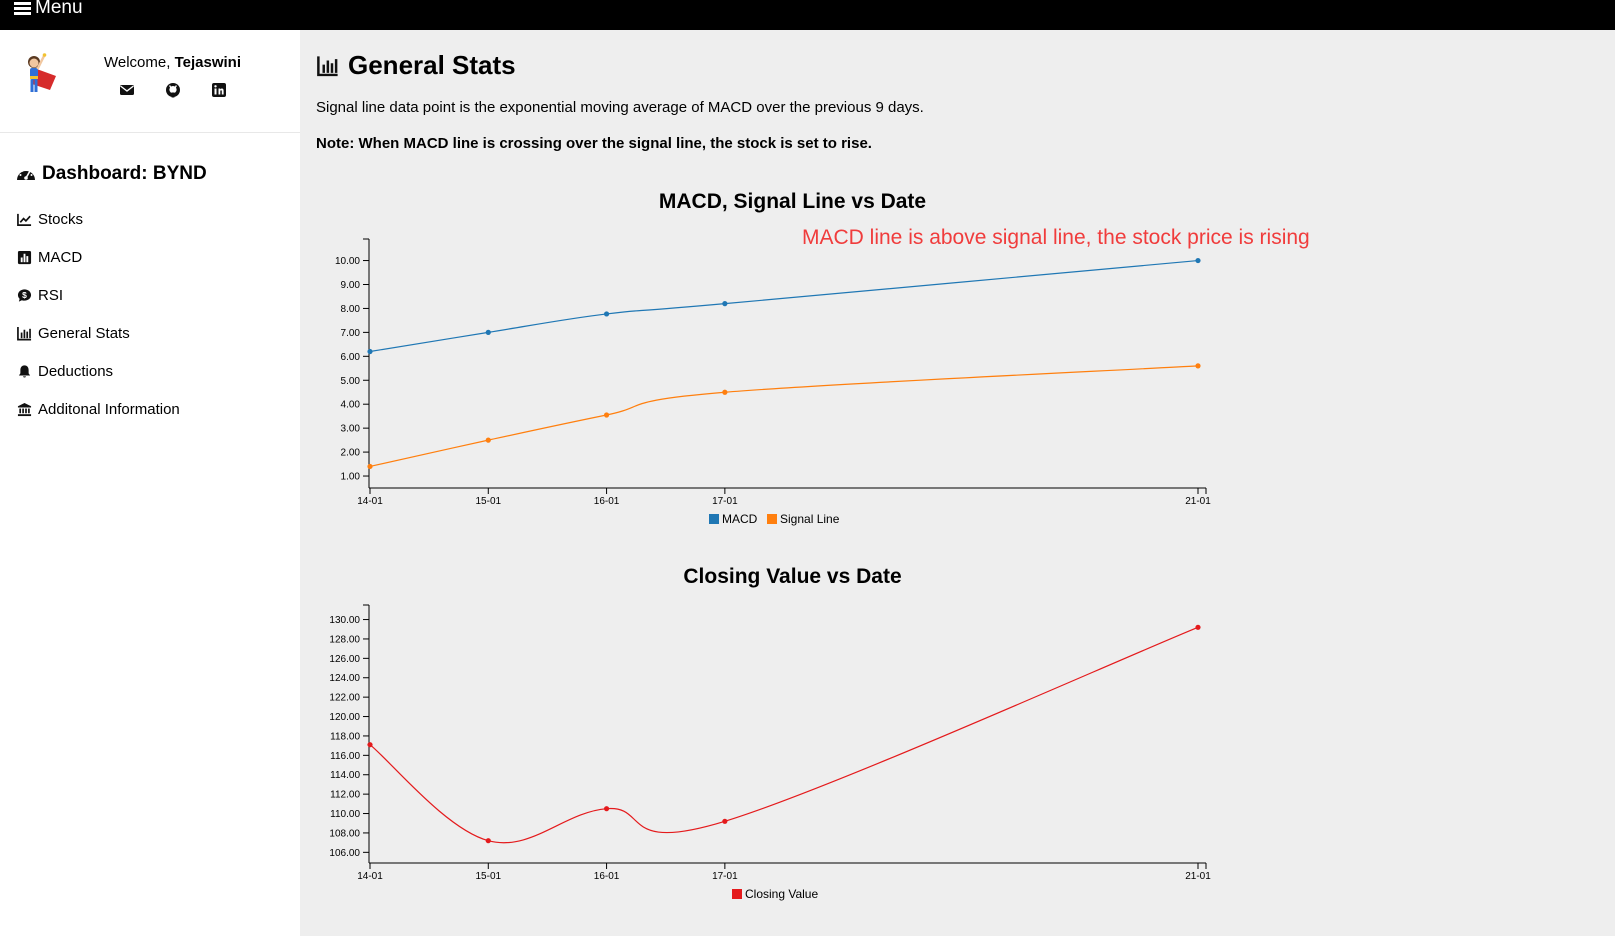  Describe the element at coordinates (351, 477) in the screenshot. I see `y-tick-label: 1.00` at that location.